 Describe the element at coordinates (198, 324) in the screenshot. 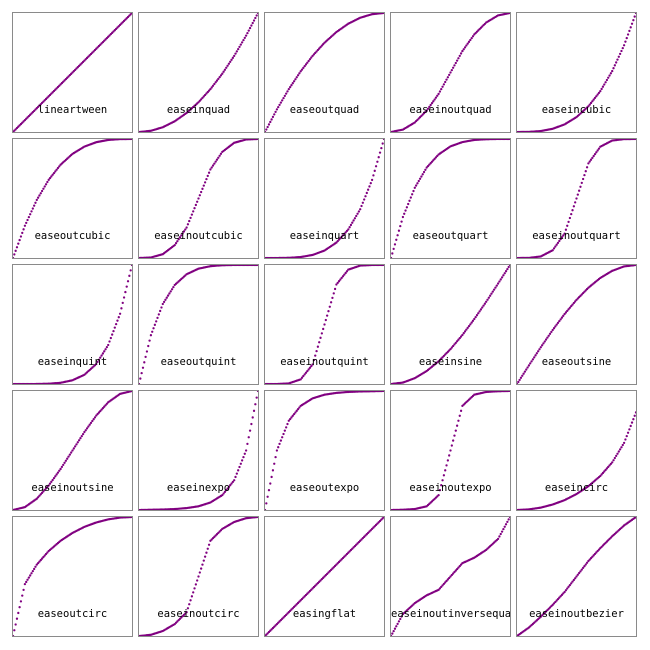

I see `panel-easeoutquint: easeoutquint` at that location.